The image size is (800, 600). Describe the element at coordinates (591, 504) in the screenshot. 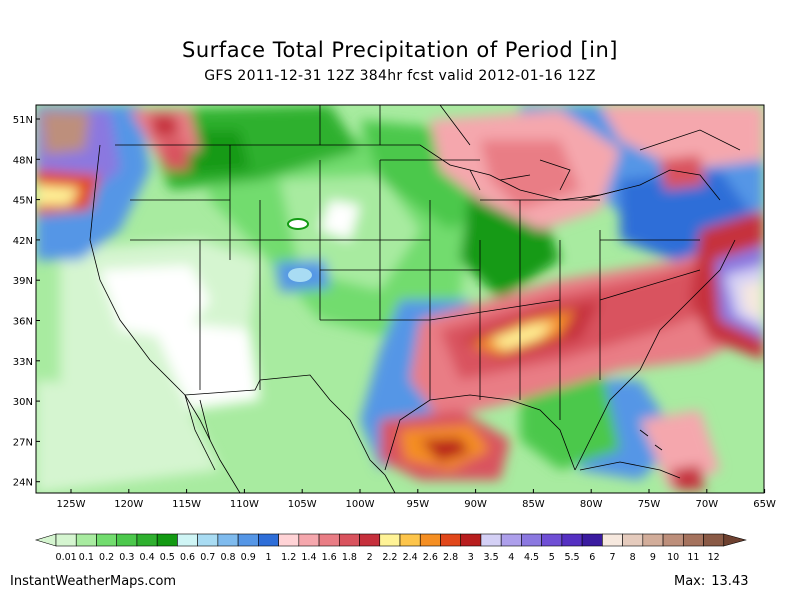

I see `lon-label: 80W` at that location.